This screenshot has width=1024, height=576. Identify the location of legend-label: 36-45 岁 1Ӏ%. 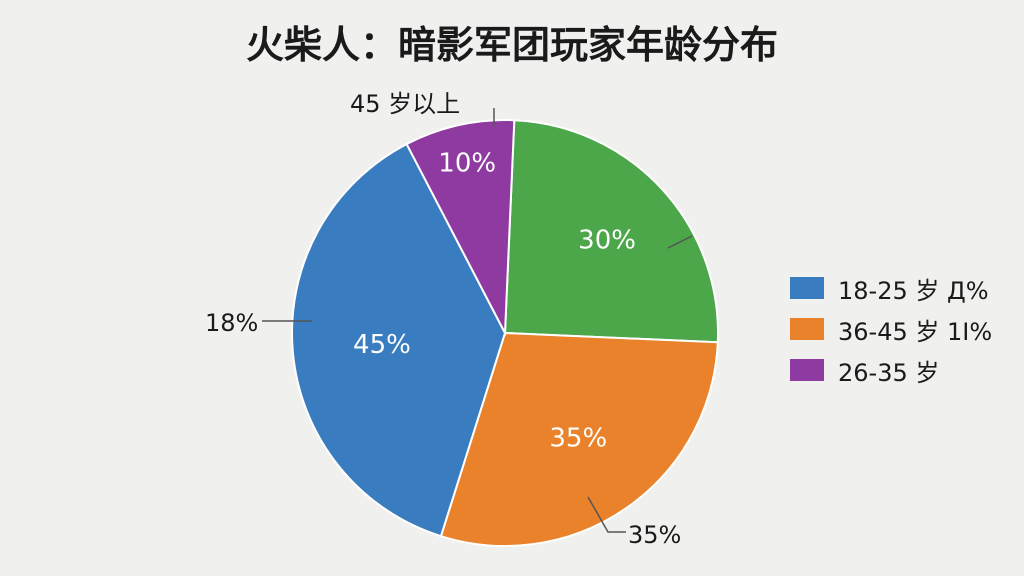
(915, 331).